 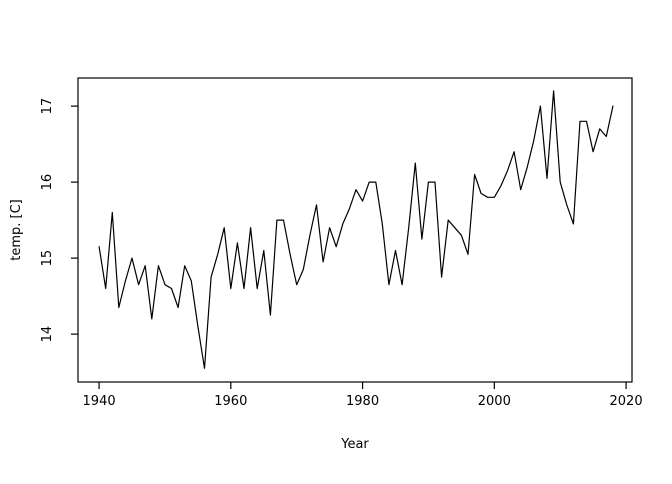 I want to click on x-axis-tick-label: 1940, so click(x=99, y=401).